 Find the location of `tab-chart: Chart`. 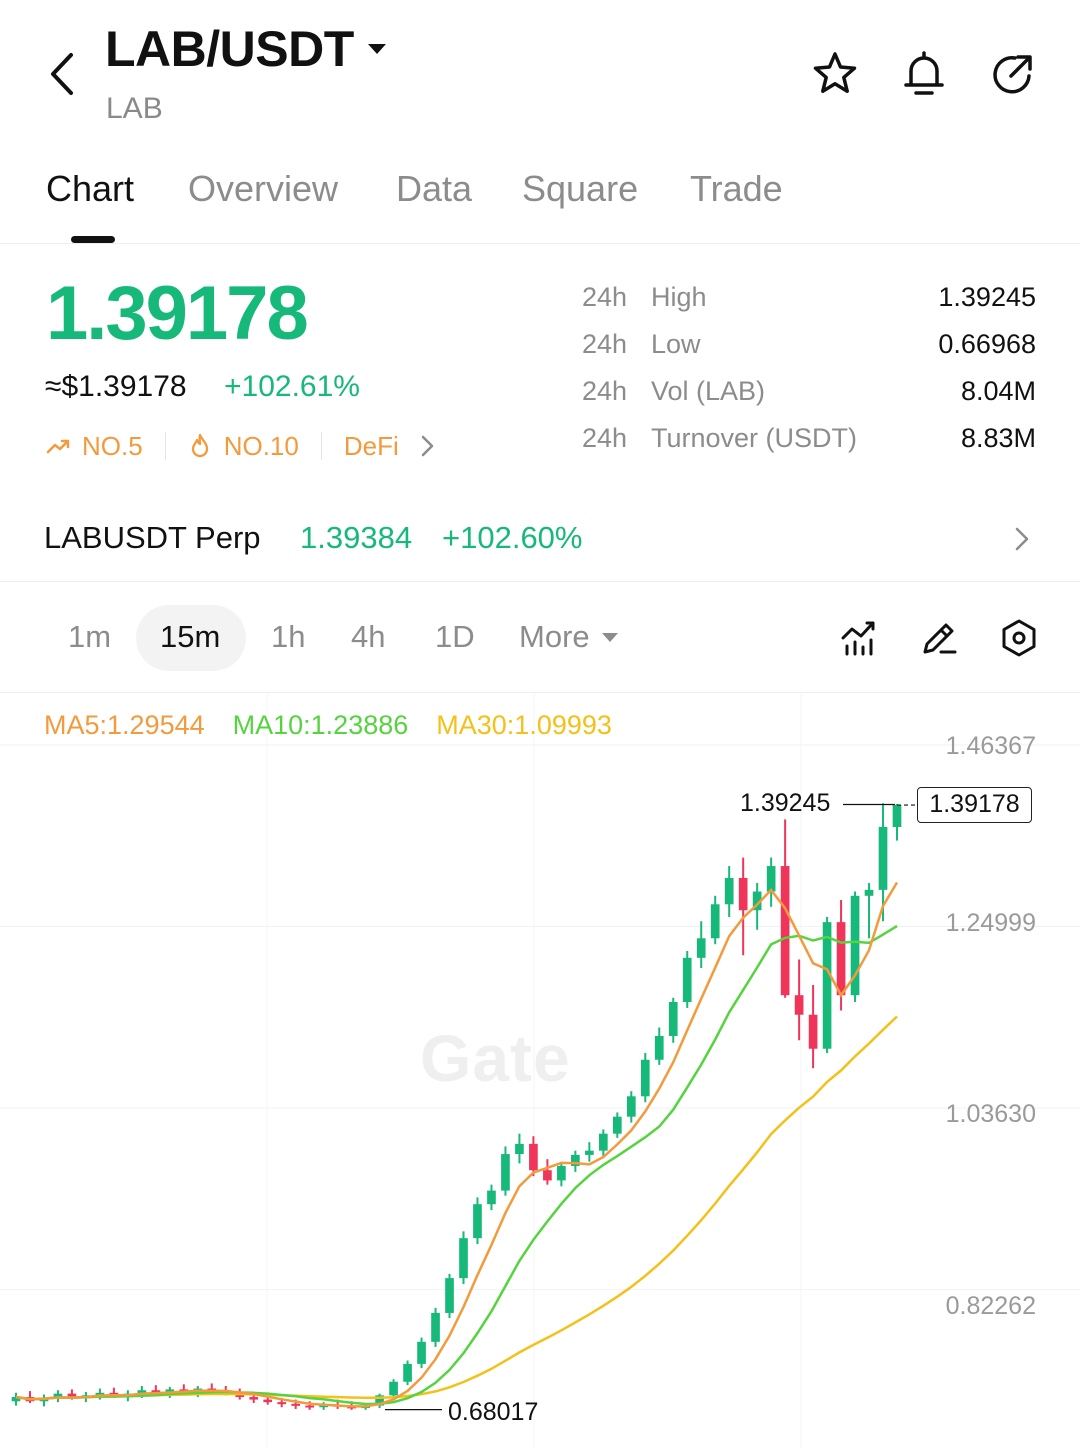

tab-chart: Chart is located at coordinates (90, 188).